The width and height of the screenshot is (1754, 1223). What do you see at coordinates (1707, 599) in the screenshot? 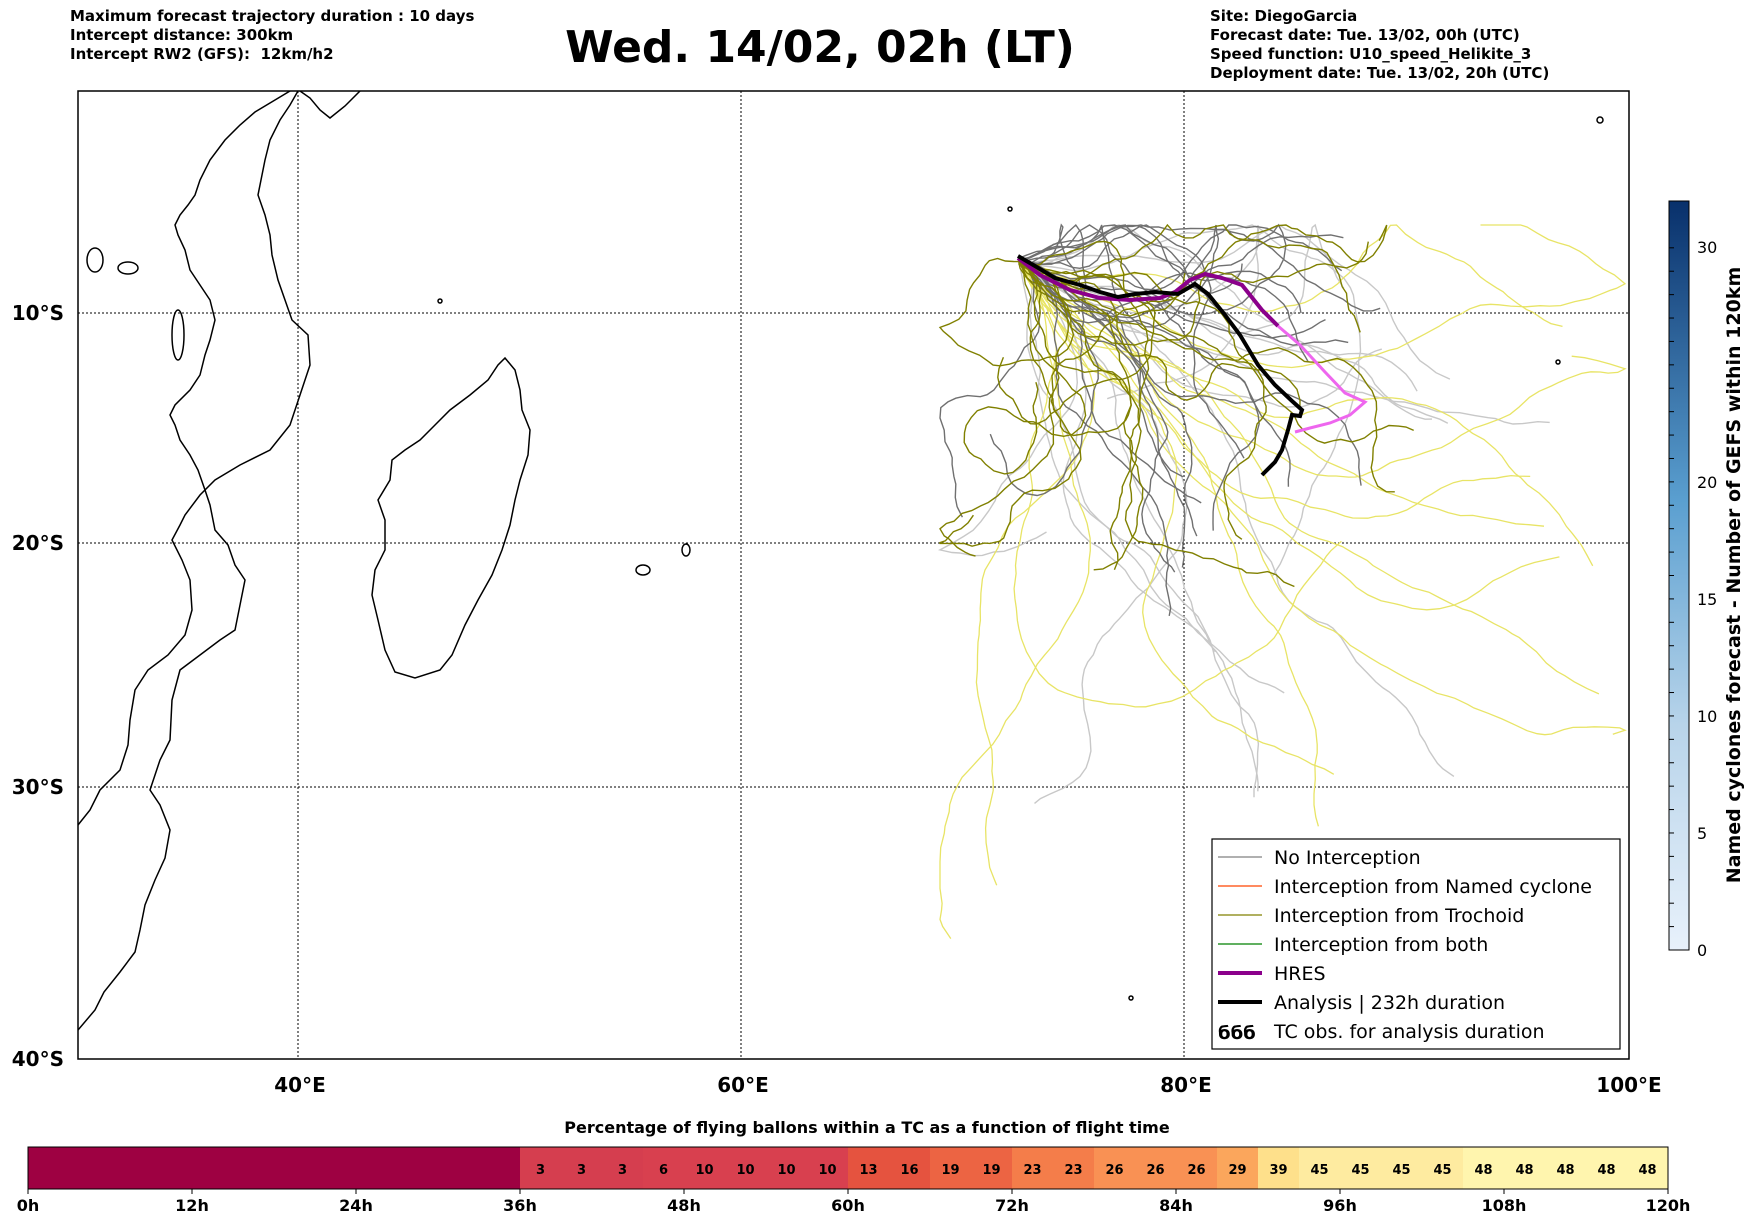
I see `cb-tick-label-15: 15` at bounding box center [1707, 599].